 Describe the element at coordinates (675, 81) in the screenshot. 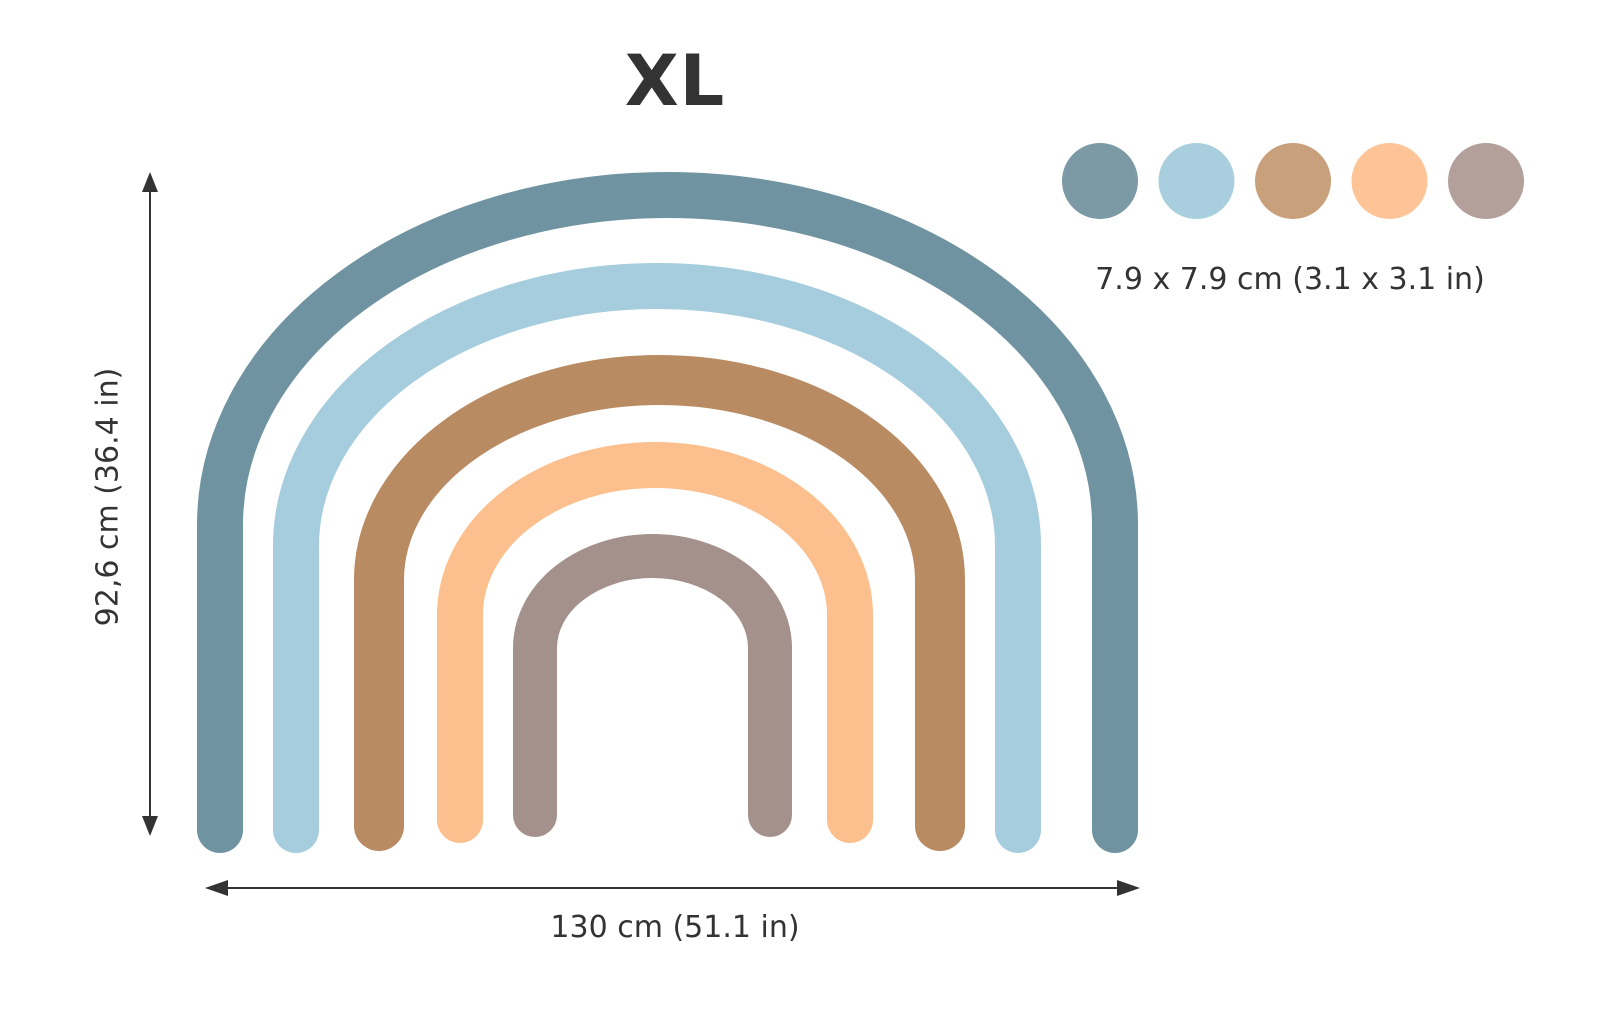

I see `size-title: XL` at that location.